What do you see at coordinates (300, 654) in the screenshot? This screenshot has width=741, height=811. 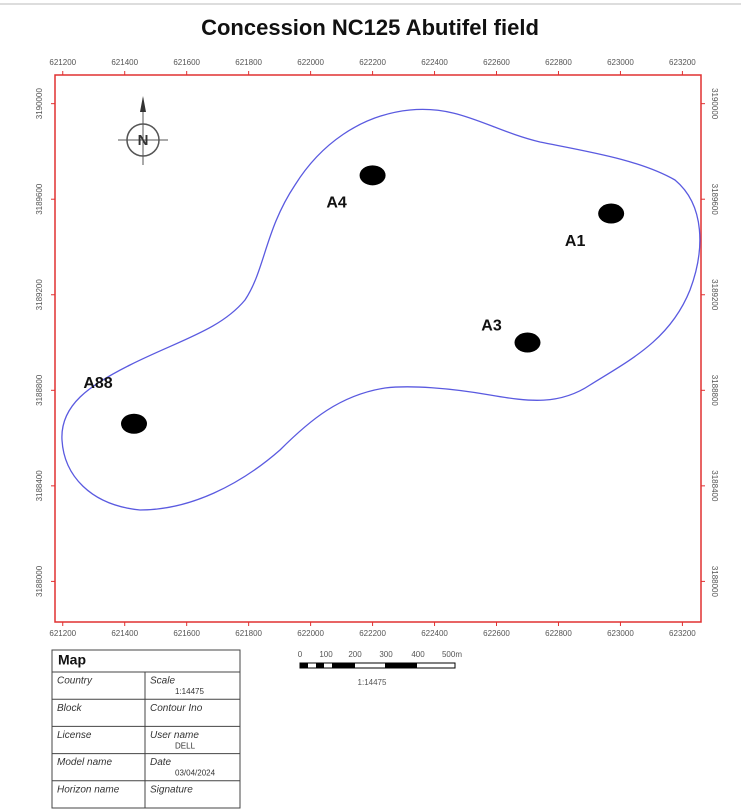 I see `scale-label: 0` at bounding box center [300, 654].